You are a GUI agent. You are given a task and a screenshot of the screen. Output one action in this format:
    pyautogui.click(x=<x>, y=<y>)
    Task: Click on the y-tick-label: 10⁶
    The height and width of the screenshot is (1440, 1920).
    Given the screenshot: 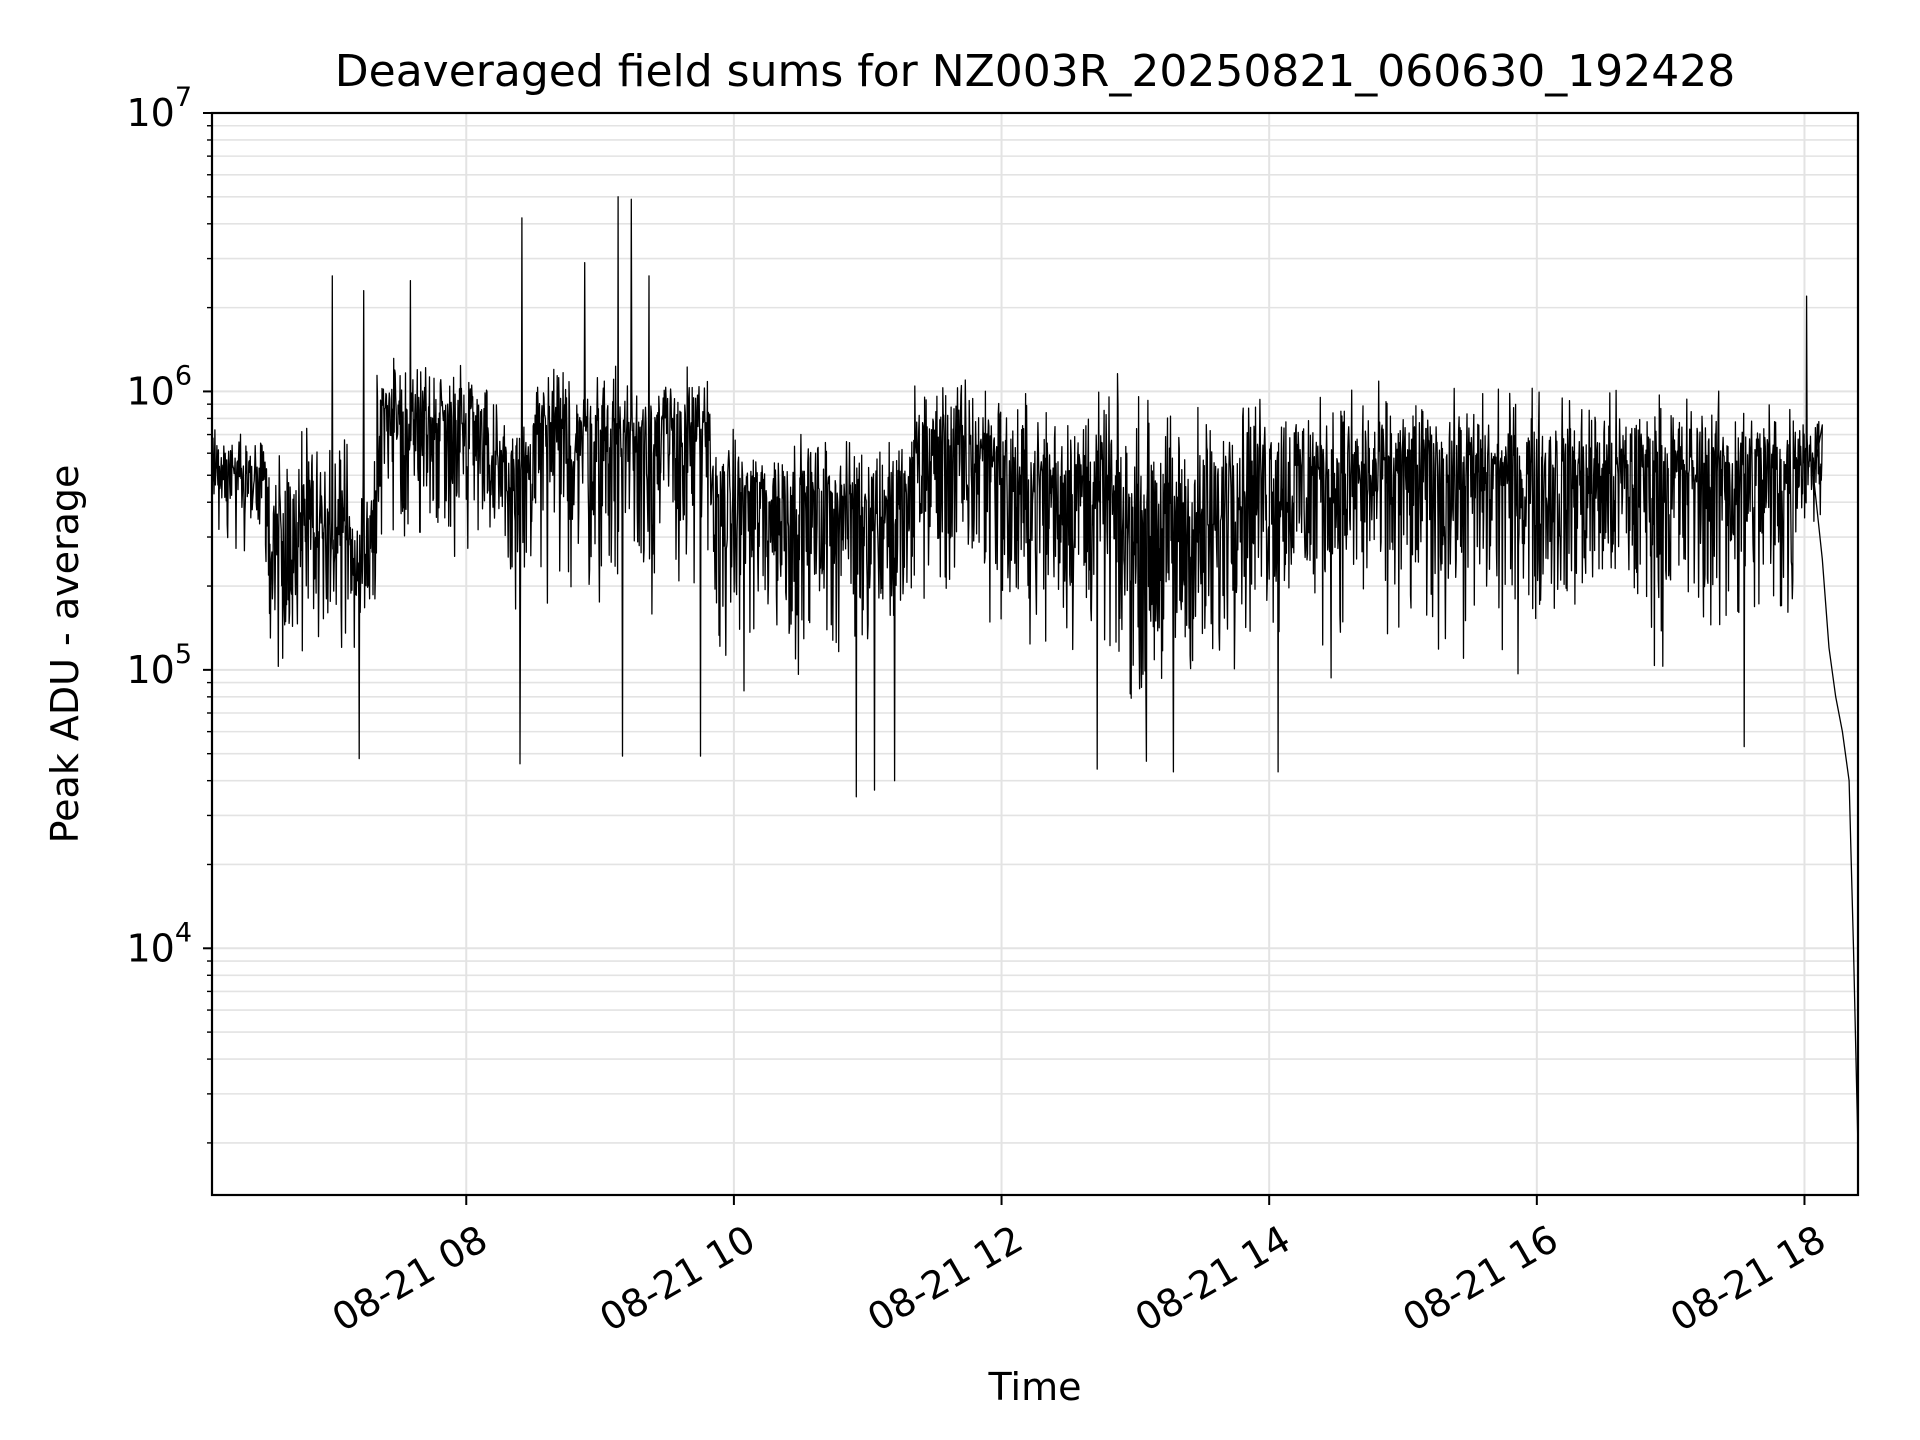 What is the action you would take?
    pyautogui.click(x=159, y=386)
    